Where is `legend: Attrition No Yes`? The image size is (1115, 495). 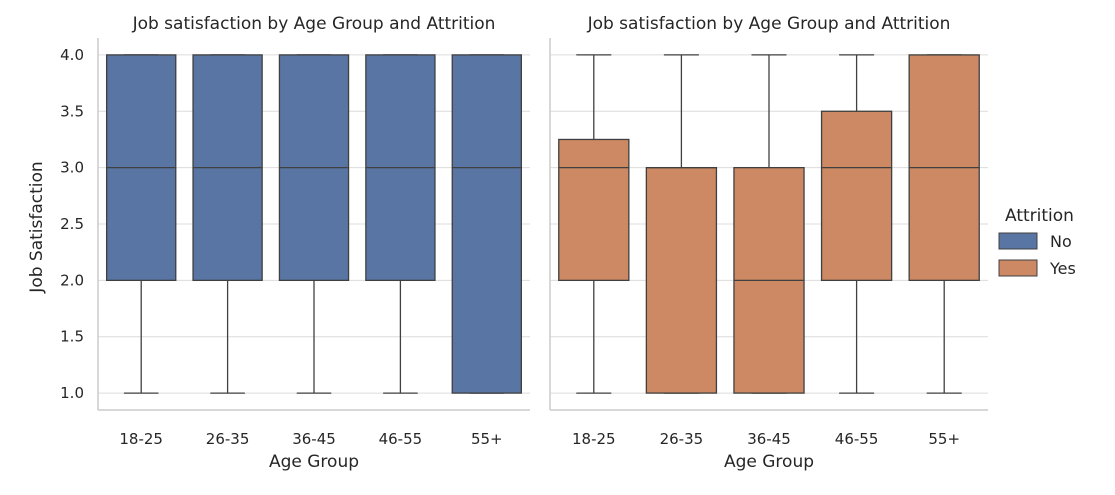
legend: Attrition No Yes is located at coordinates (1037, 242).